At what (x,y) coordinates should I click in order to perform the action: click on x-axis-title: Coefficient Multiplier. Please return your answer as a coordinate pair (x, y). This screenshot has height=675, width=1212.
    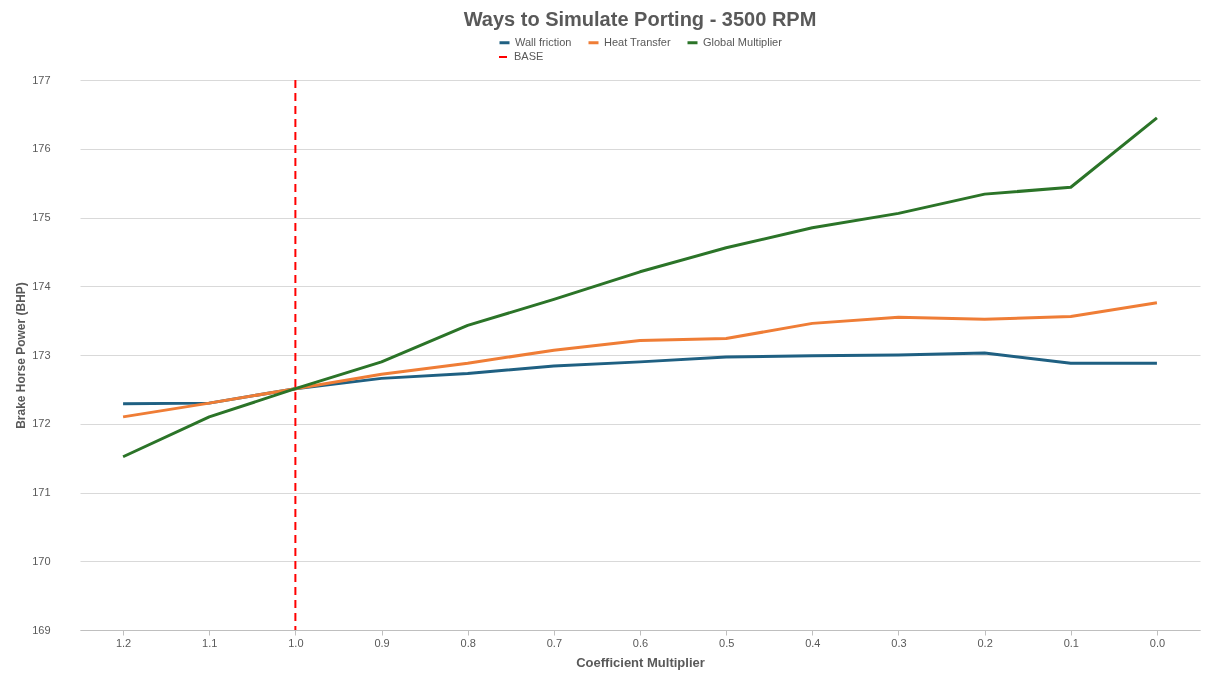
    Looking at the image, I should click on (640, 662).